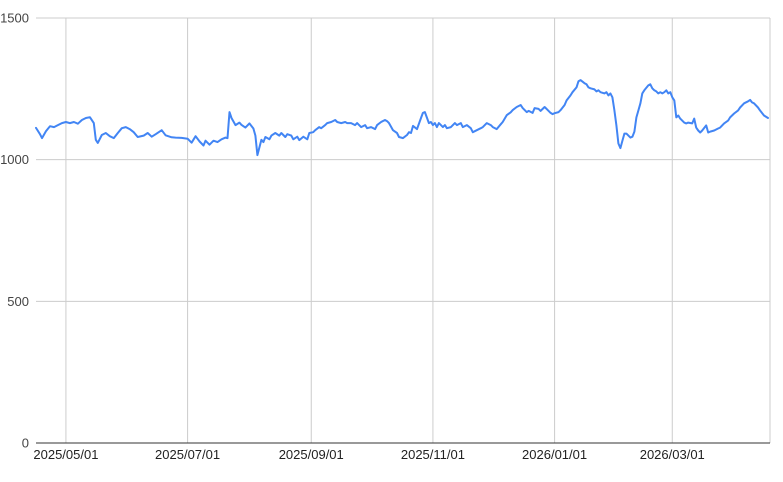  Describe the element at coordinates (14, 18) in the screenshot. I see `y-axis-tick-label: 1500` at that location.